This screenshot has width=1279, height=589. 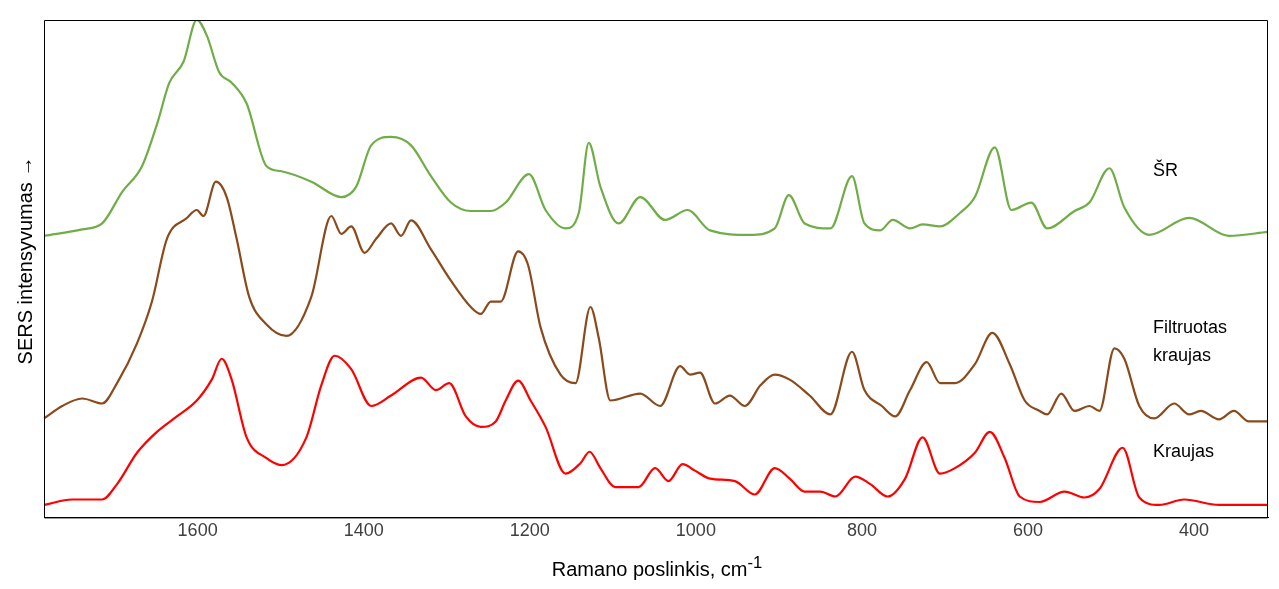 What do you see at coordinates (1166, 169) in the screenshot?
I see `series-label: ŠR` at bounding box center [1166, 169].